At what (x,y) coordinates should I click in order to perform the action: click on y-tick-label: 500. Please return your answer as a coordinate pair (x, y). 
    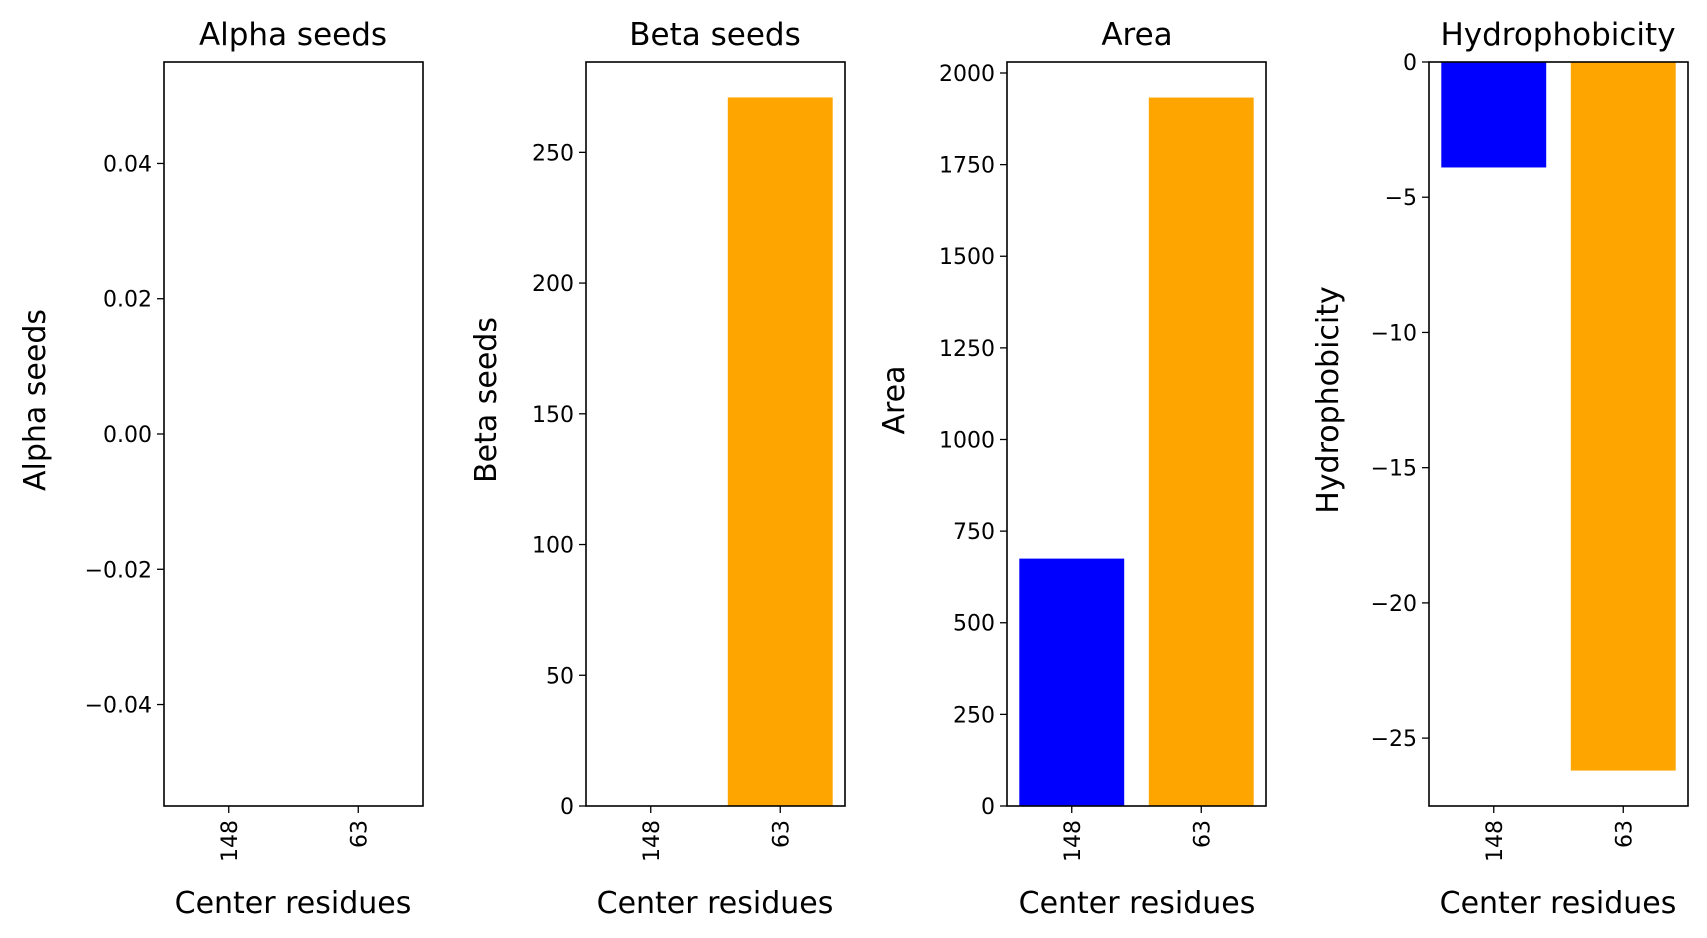
    Looking at the image, I should click on (974, 624).